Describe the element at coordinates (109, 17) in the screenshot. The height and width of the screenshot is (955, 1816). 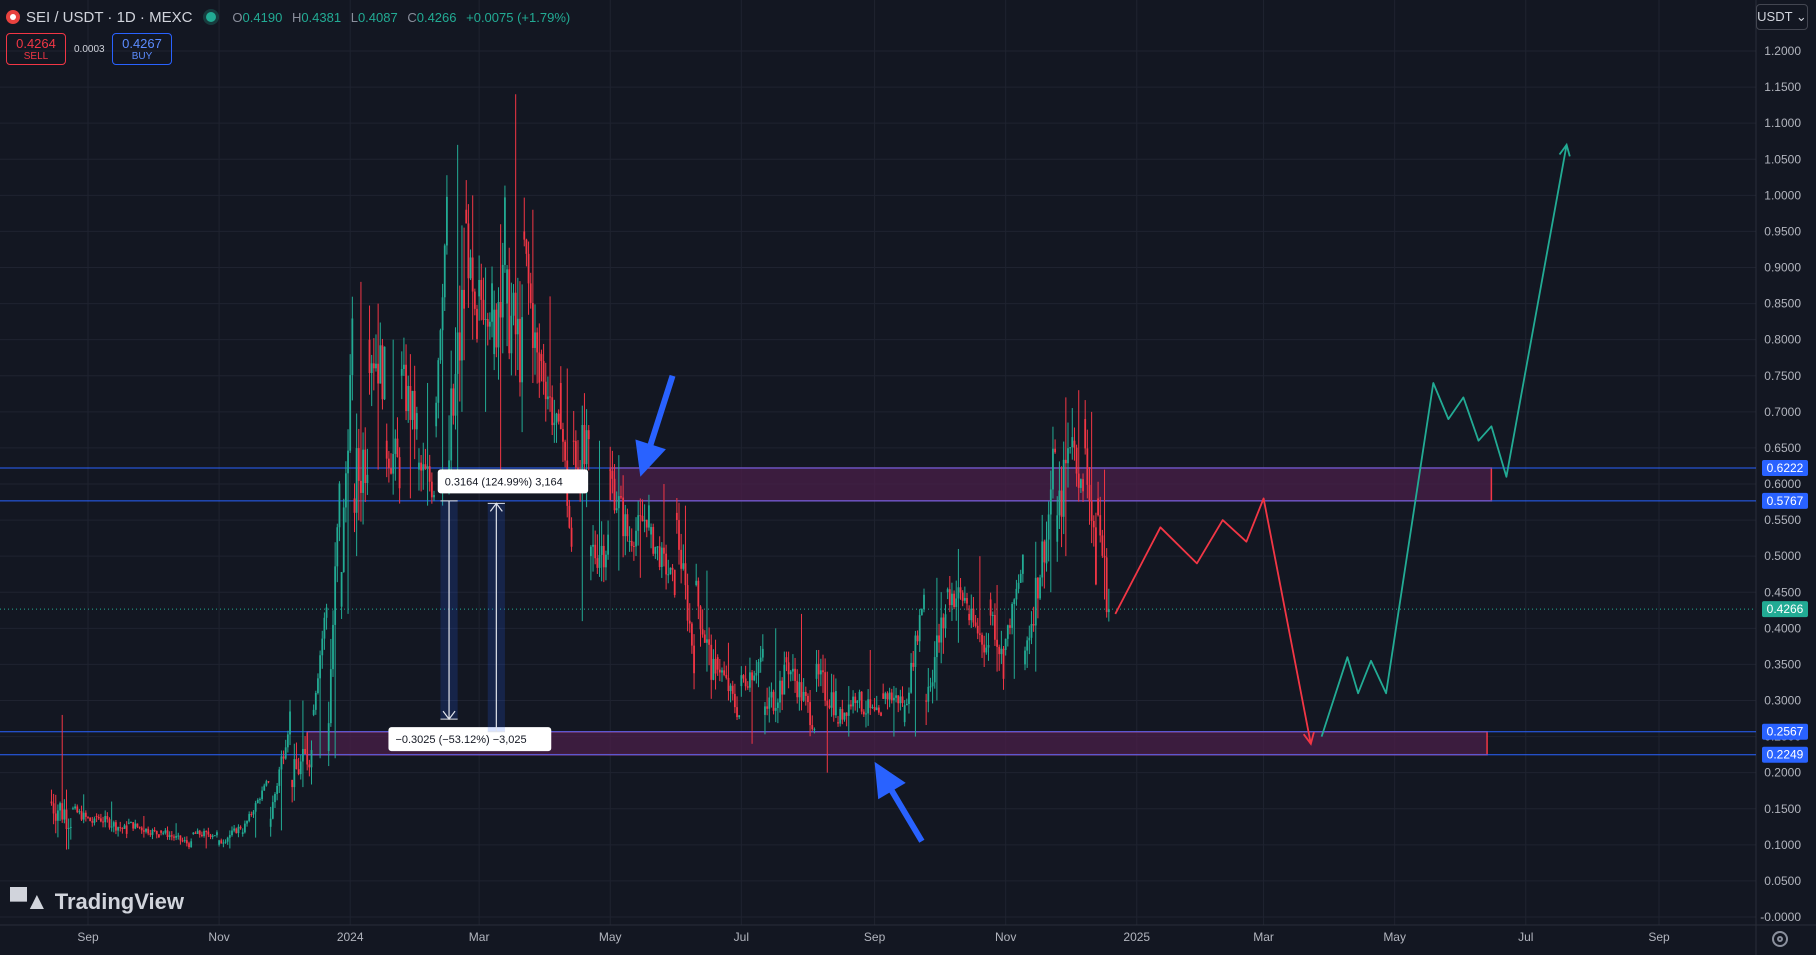
I see `symbol-title: SEI / USDT · 1D · MEXC` at that location.